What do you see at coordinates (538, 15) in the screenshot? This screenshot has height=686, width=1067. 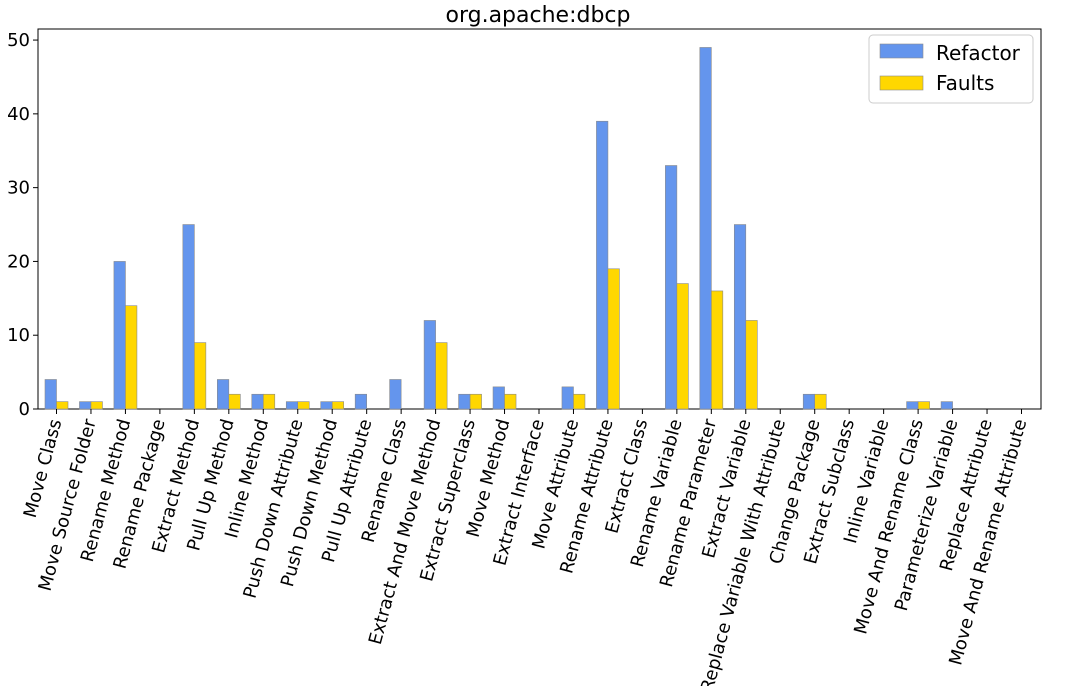 I see `chart-title: org.apache:dbcp` at bounding box center [538, 15].